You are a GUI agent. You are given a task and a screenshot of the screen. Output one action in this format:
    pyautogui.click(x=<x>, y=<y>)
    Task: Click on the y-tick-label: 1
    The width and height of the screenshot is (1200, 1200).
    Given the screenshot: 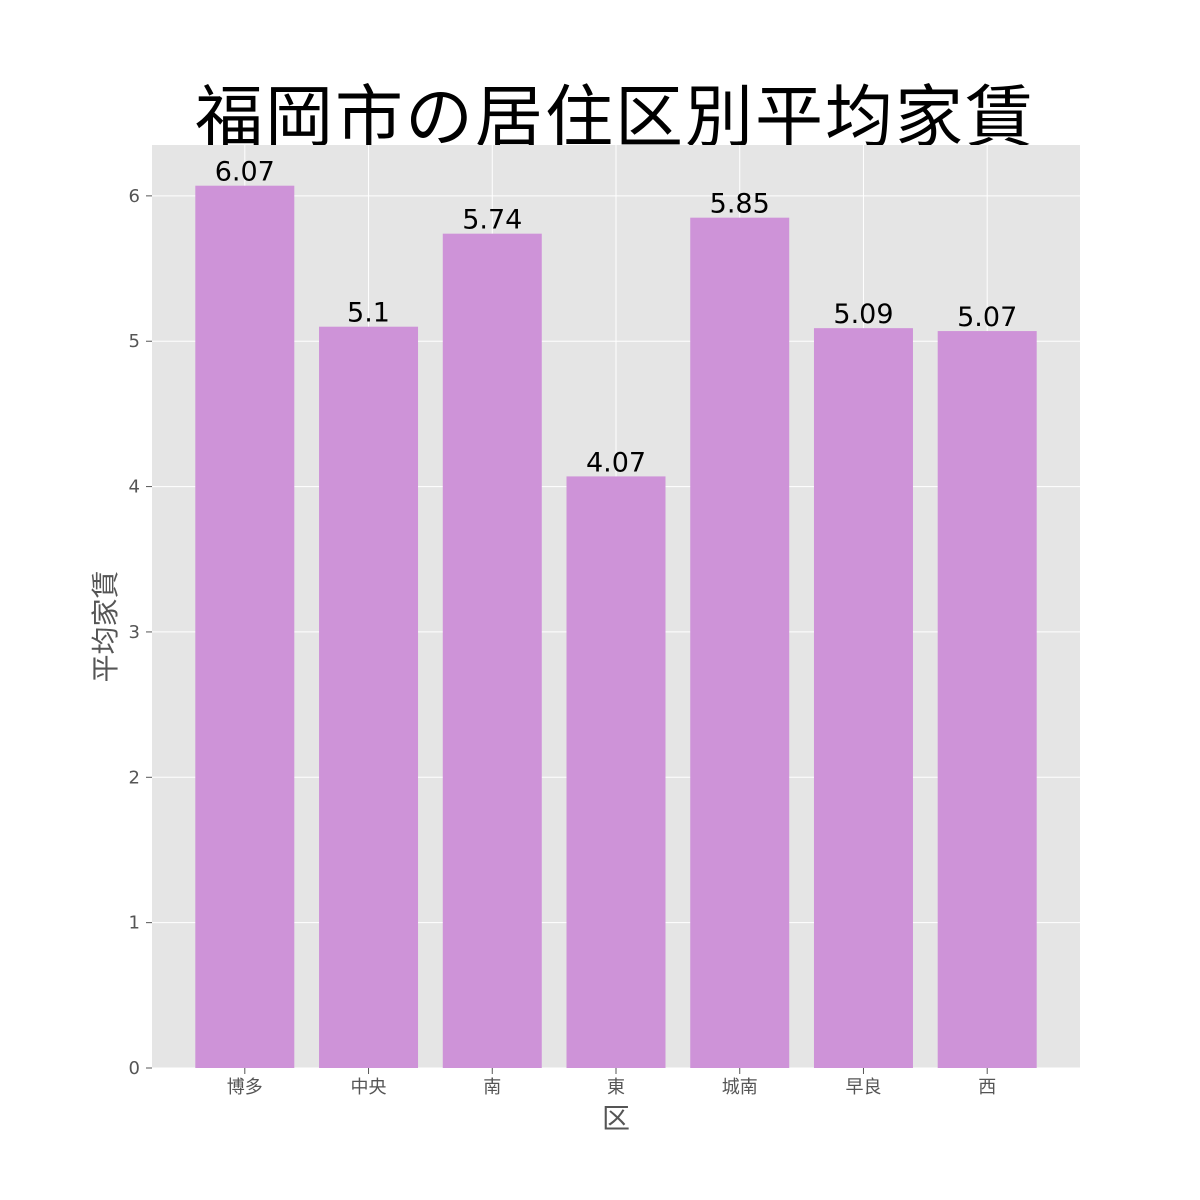 What is the action you would take?
    pyautogui.click(x=134, y=923)
    